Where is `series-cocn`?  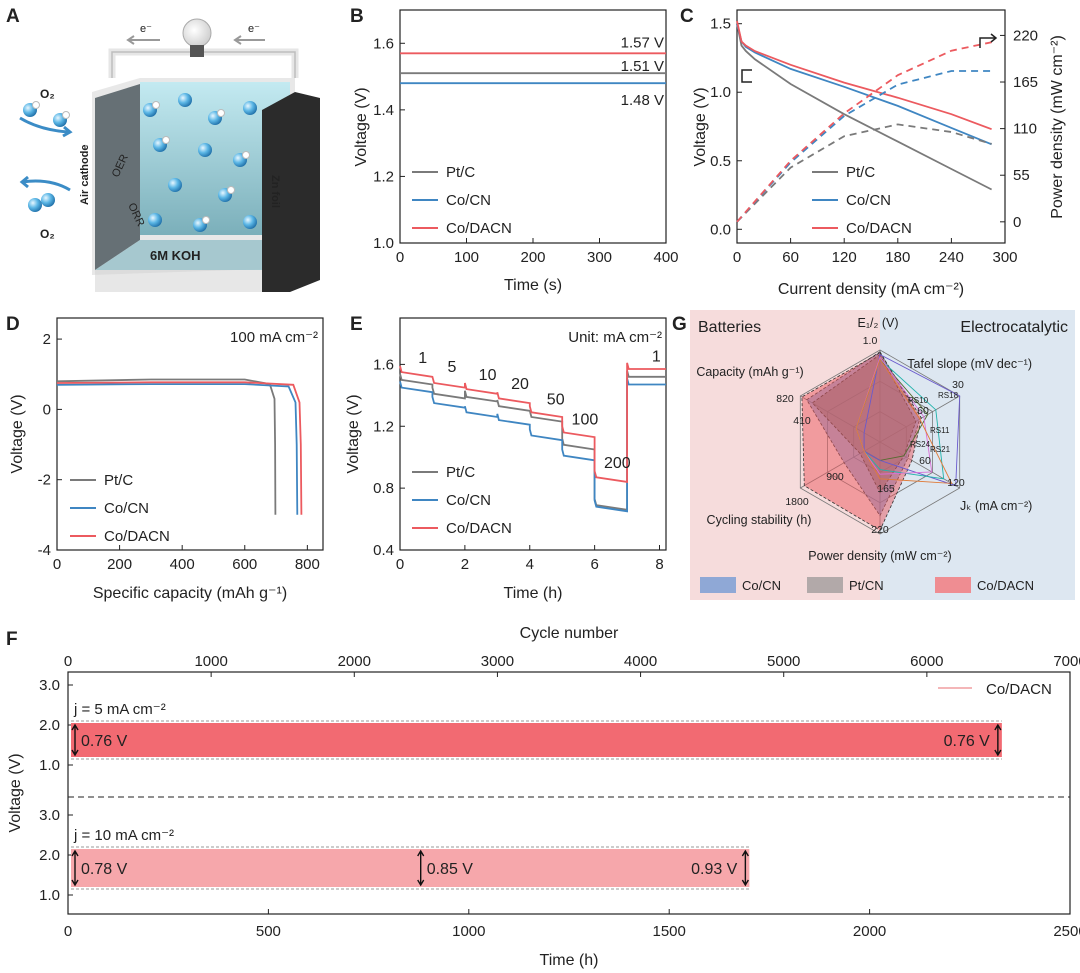 series-cocn is located at coordinates (532, 445).